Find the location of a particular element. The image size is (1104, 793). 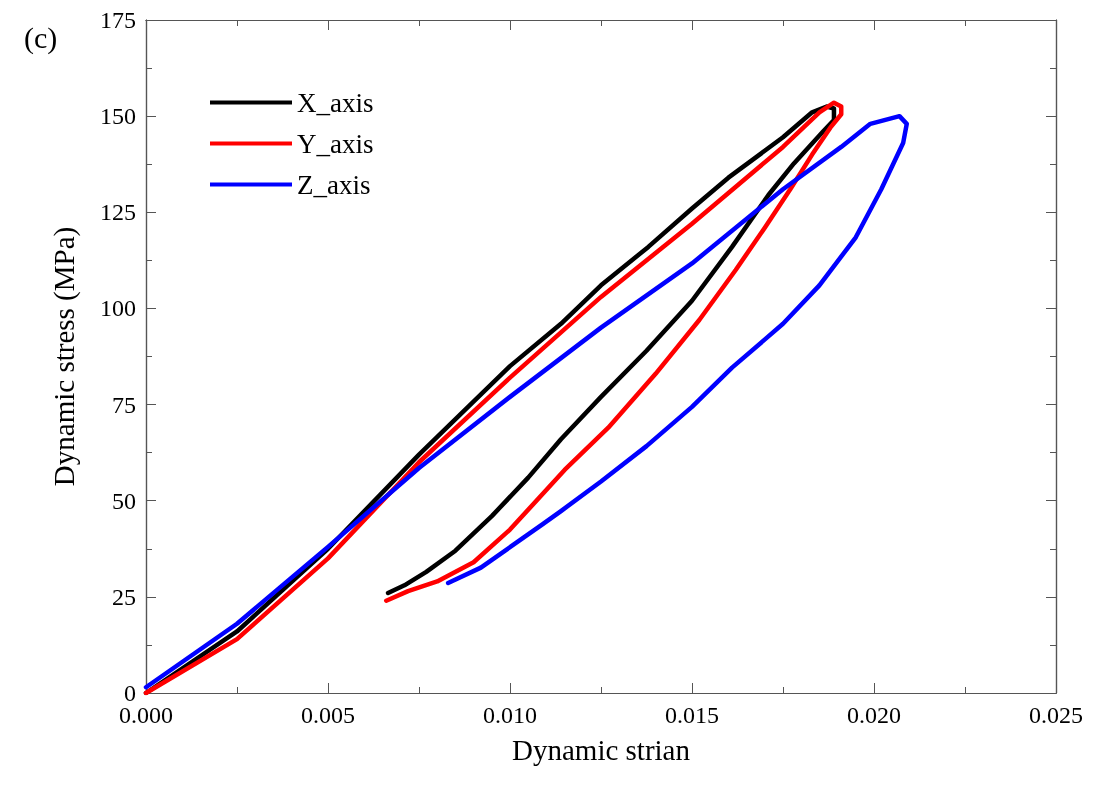

y-tick-label: 50 is located at coordinates (124, 500).